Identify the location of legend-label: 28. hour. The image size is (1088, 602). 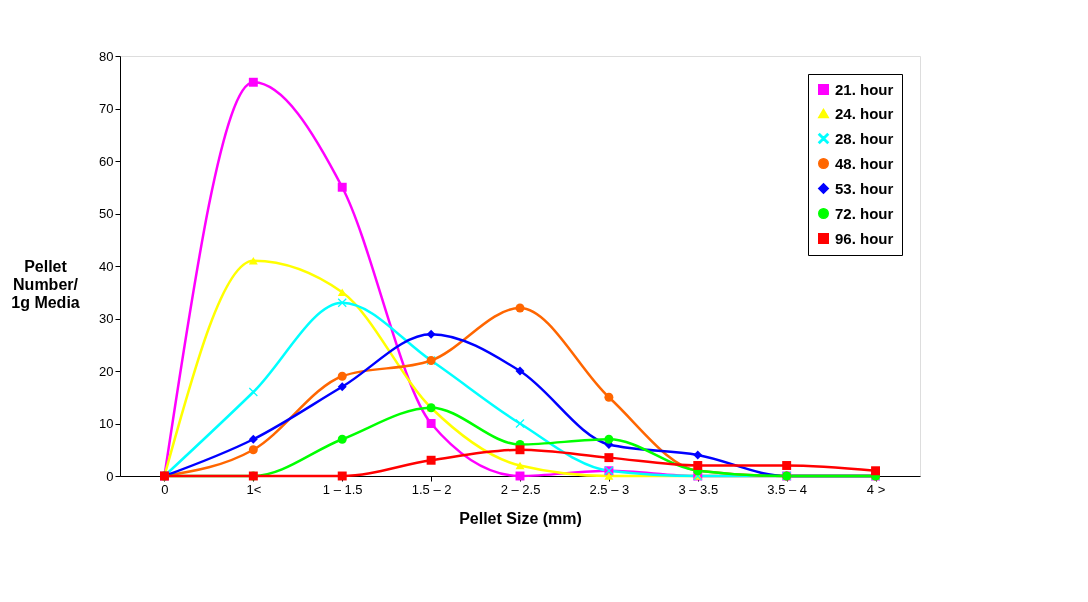
(864, 138).